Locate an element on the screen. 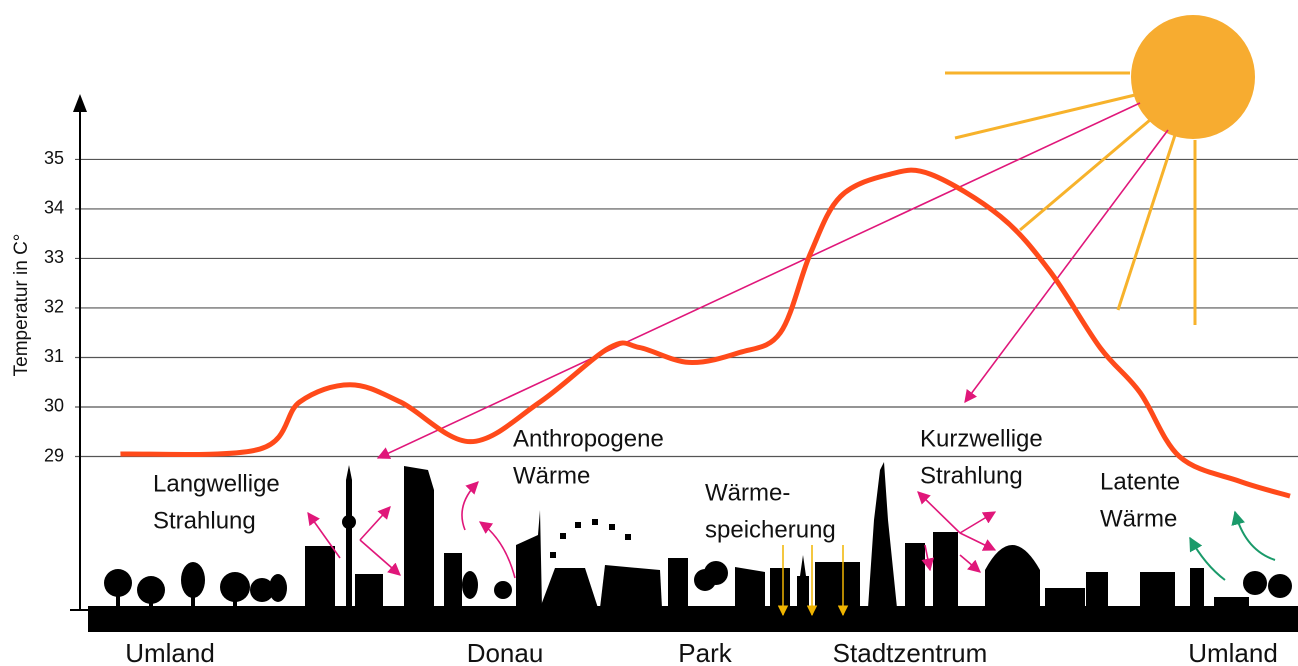 This screenshot has height=666, width=1298. y-tick-label: 30 is located at coordinates (54, 406).